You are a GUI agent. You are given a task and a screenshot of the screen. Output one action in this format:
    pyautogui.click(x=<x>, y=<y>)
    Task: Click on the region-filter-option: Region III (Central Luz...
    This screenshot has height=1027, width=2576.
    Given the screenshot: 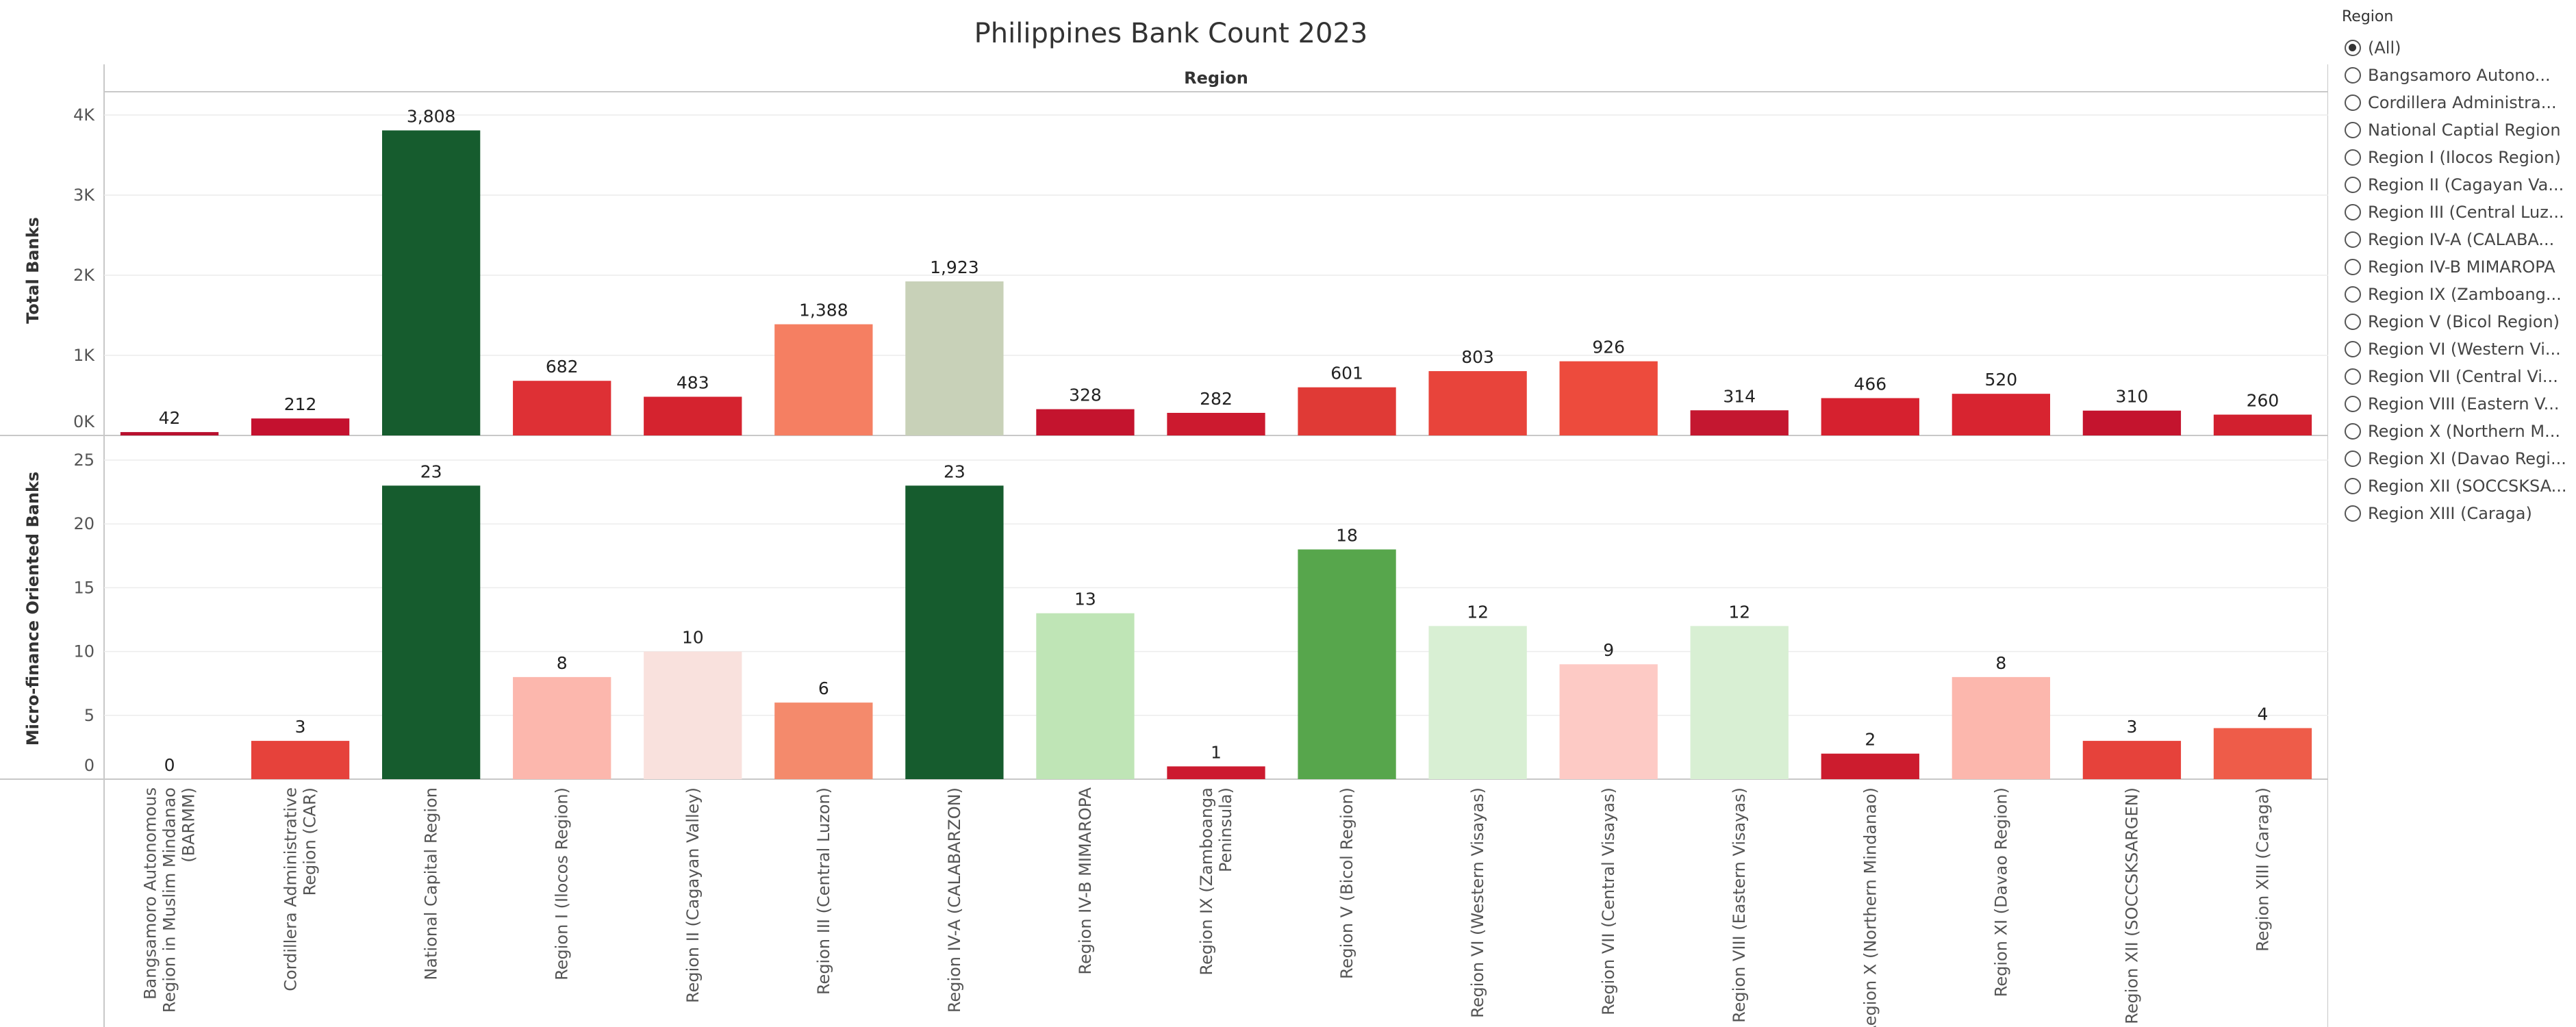 What is the action you would take?
    pyautogui.click(x=2456, y=212)
    